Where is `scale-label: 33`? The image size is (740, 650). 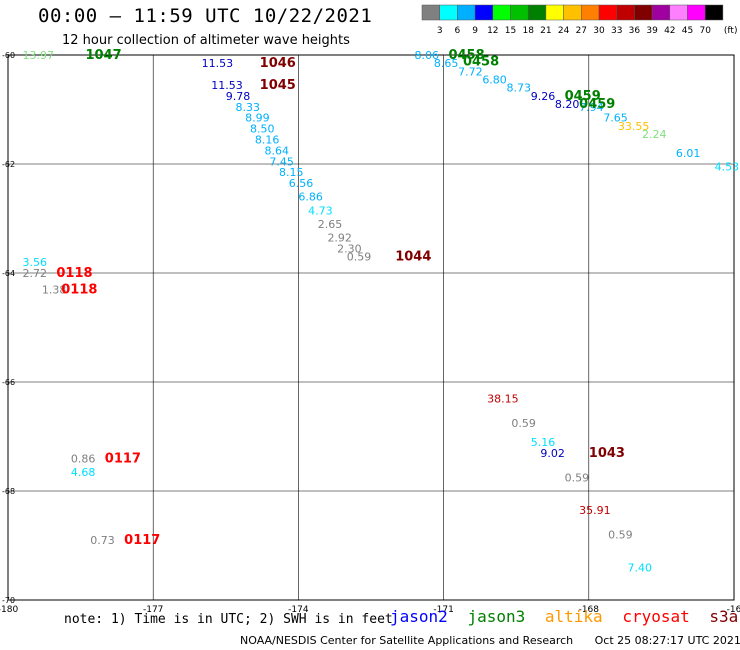
scale-label: 33 is located at coordinates (616, 31).